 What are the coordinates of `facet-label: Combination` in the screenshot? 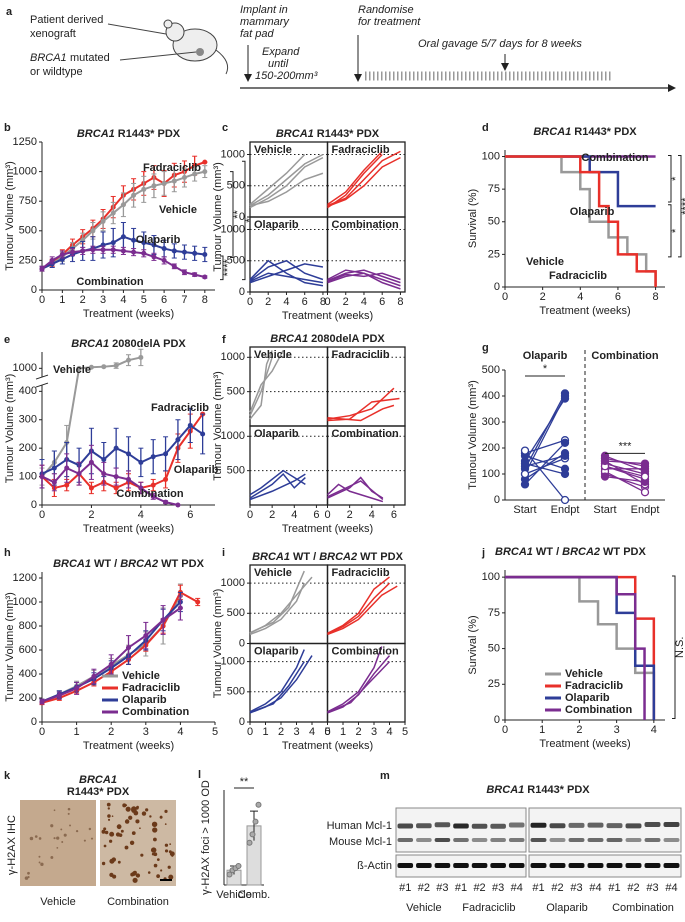 It's located at (365, 434).